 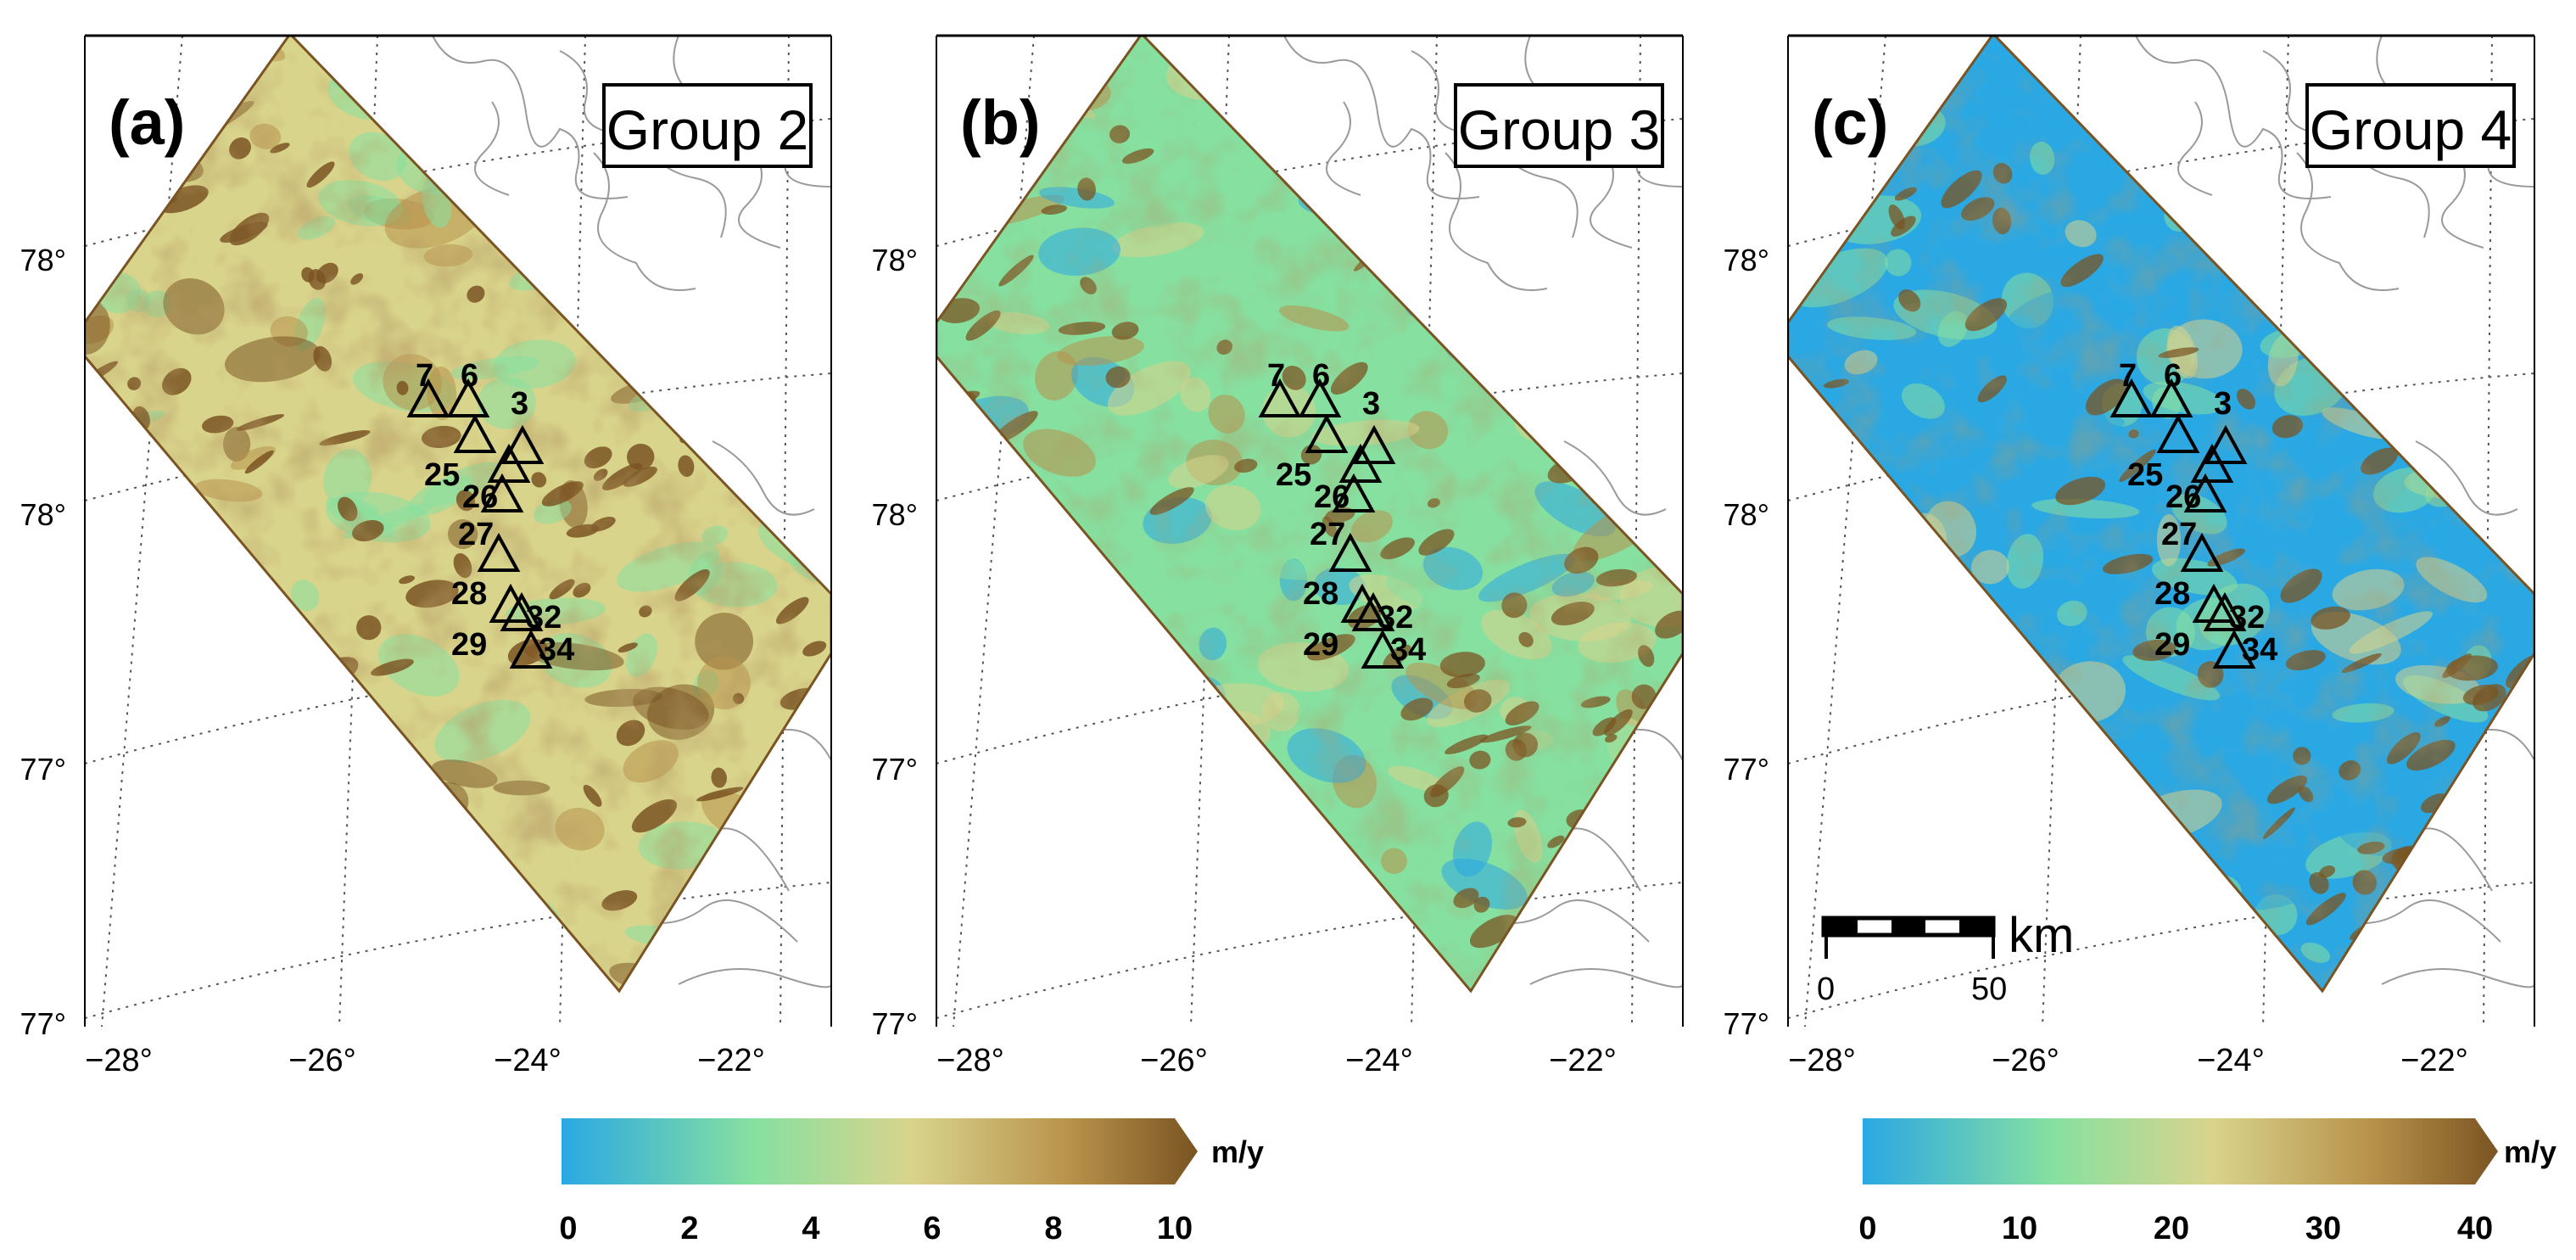 What do you see at coordinates (932, 1228) in the screenshot?
I see `colorbar-tick-label: 6` at bounding box center [932, 1228].